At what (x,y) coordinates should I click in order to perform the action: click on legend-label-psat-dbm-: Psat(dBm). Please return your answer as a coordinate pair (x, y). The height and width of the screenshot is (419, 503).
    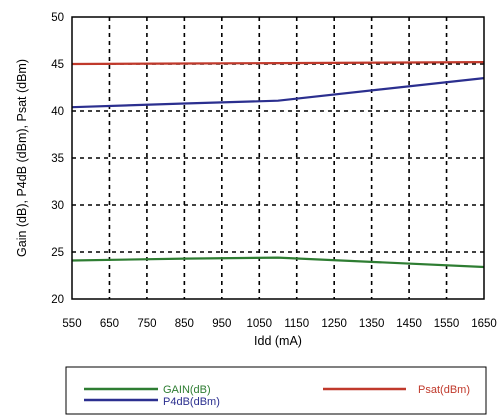
    Looking at the image, I should click on (444, 390).